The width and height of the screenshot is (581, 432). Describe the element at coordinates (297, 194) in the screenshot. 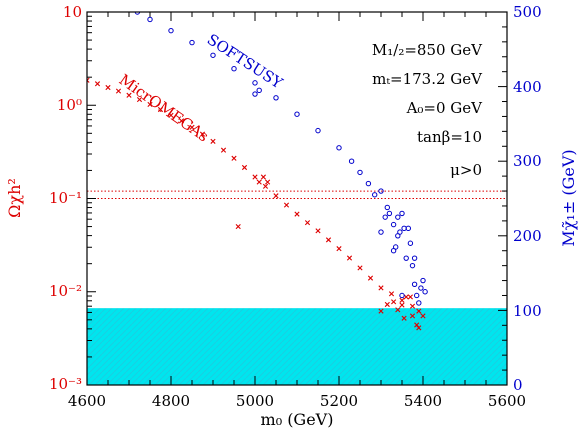

I see `reference-lines` at that location.